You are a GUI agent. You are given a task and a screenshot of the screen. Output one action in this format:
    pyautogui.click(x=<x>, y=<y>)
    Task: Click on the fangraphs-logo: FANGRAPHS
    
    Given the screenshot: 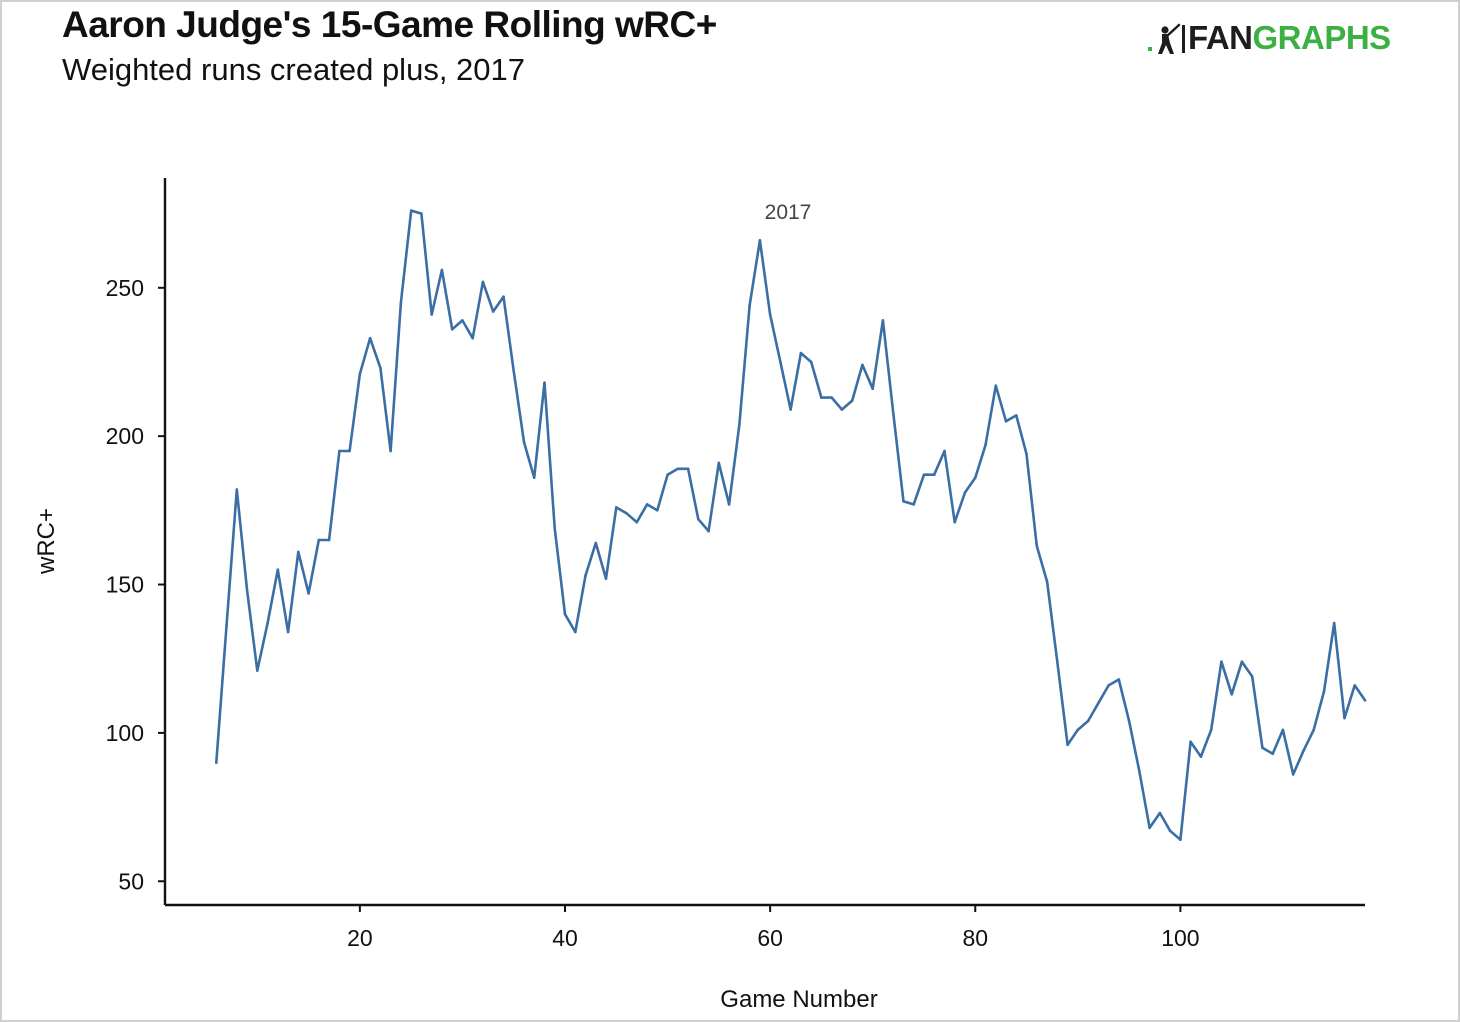 What is the action you would take?
    pyautogui.click(x=1268, y=38)
    